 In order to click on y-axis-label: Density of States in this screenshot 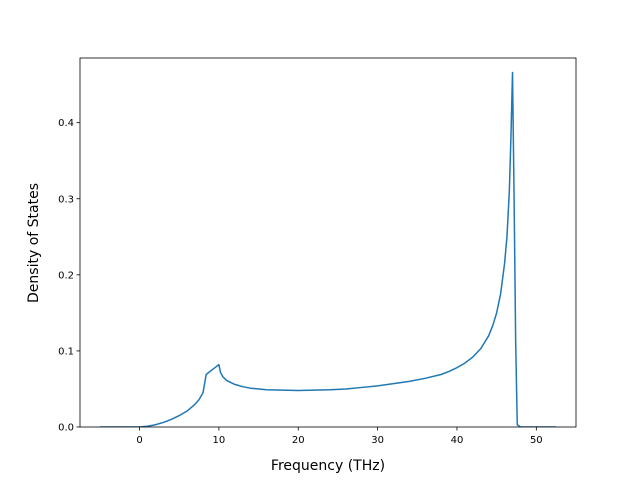, I will do `click(34, 243)`.